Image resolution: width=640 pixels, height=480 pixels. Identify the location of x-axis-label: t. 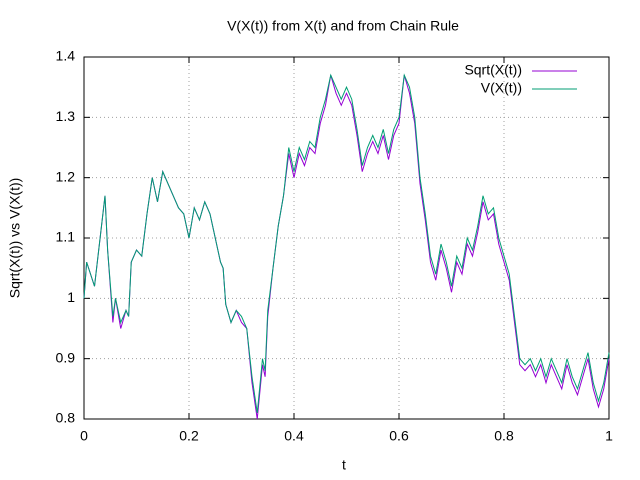
(344, 465).